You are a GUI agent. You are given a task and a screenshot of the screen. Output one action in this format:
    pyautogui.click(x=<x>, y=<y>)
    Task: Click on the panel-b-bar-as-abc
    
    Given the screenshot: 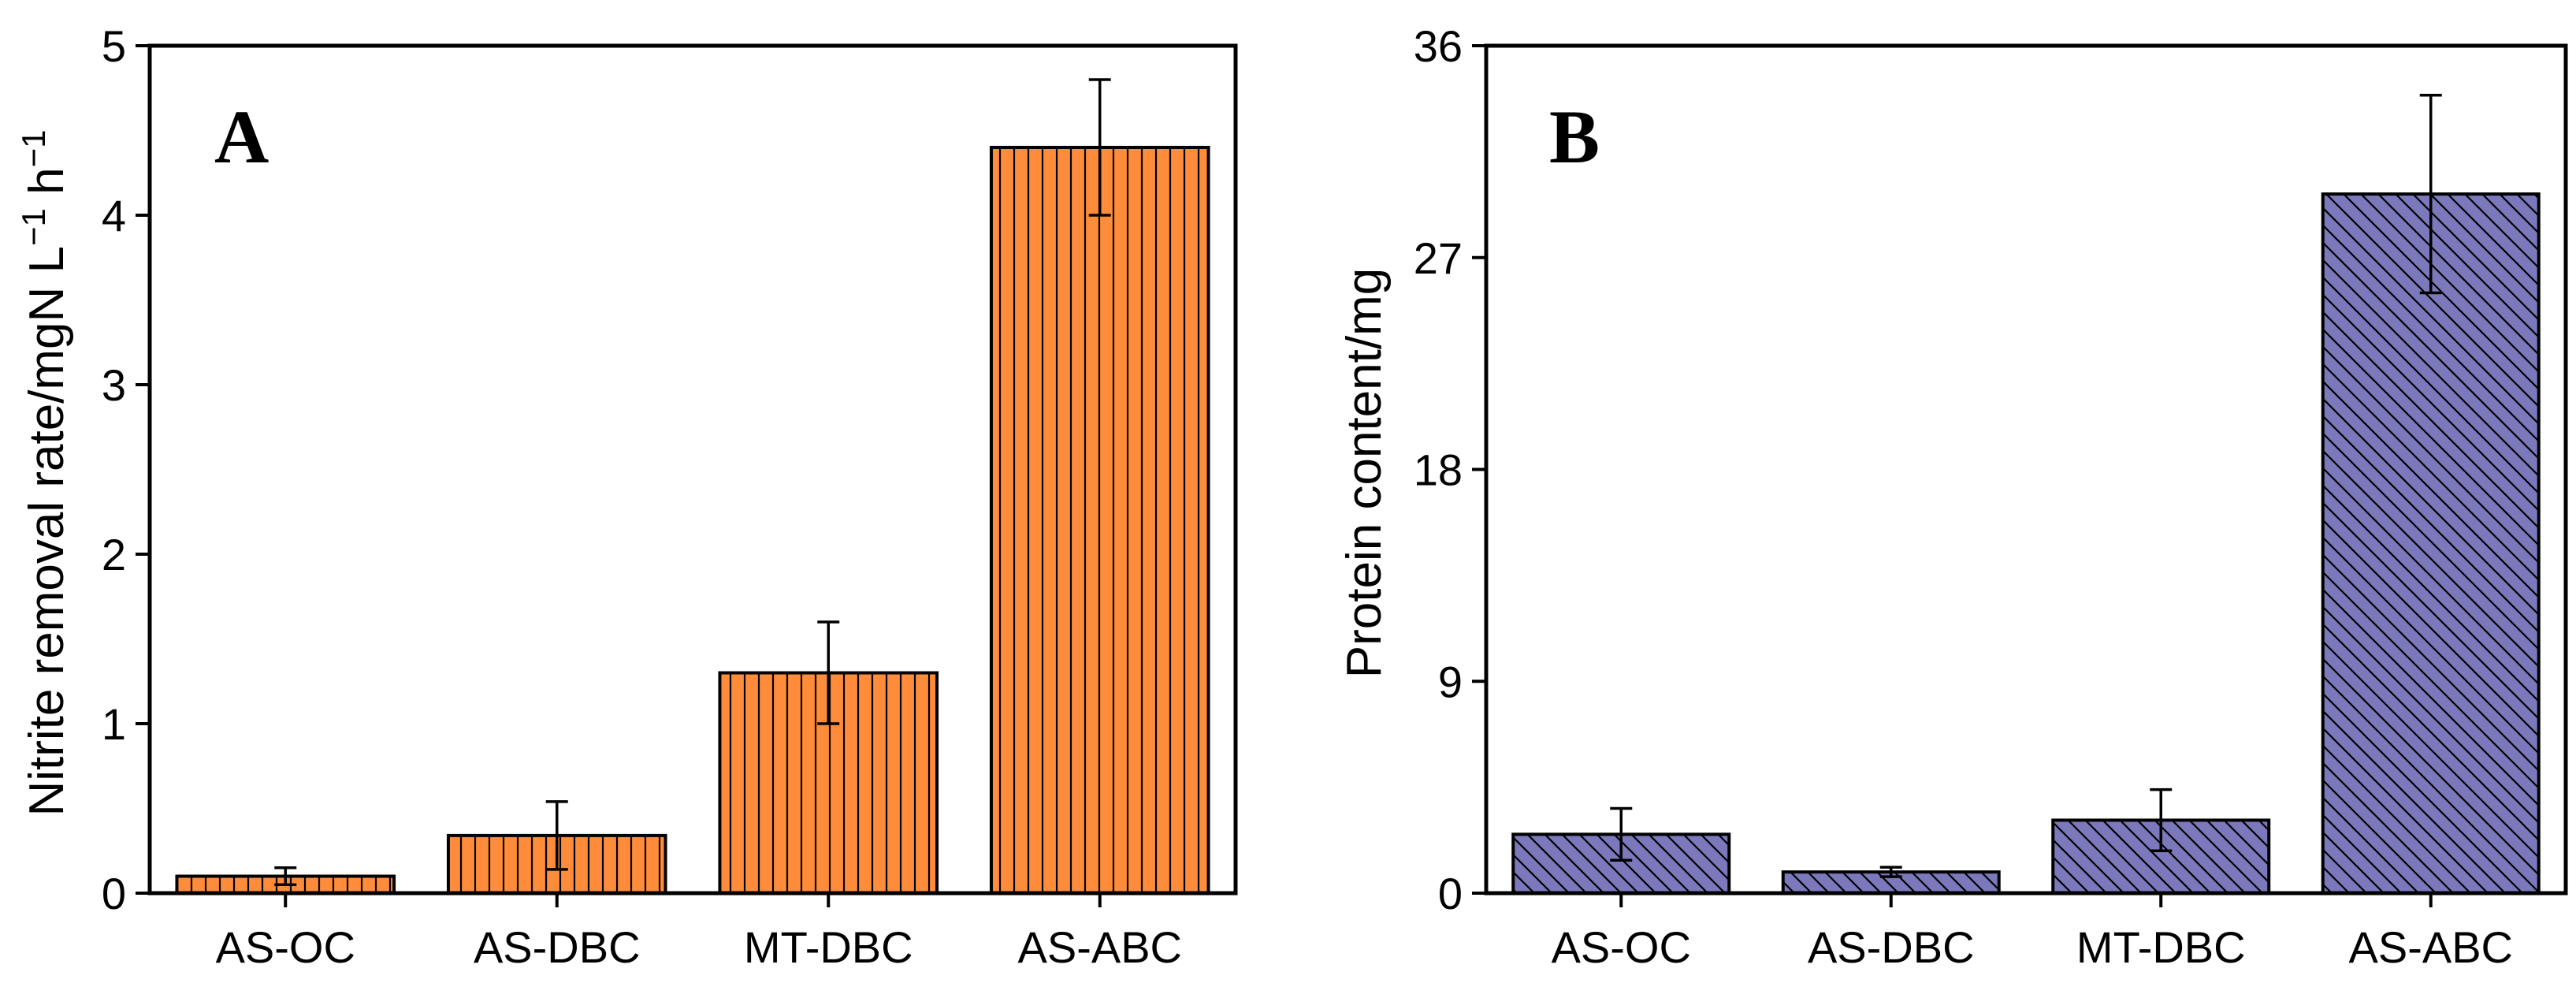 What is the action you would take?
    pyautogui.click(x=2431, y=543)
    